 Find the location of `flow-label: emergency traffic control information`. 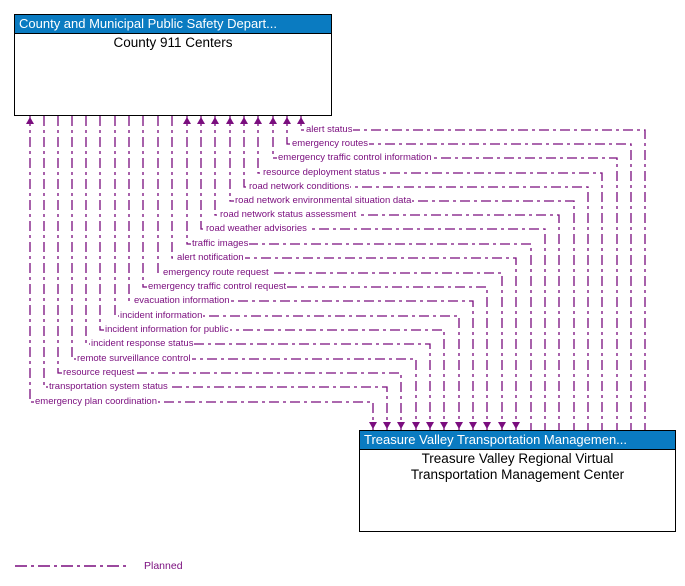

flow-label: emergency traffic control information is located at coordinates (355, 157).